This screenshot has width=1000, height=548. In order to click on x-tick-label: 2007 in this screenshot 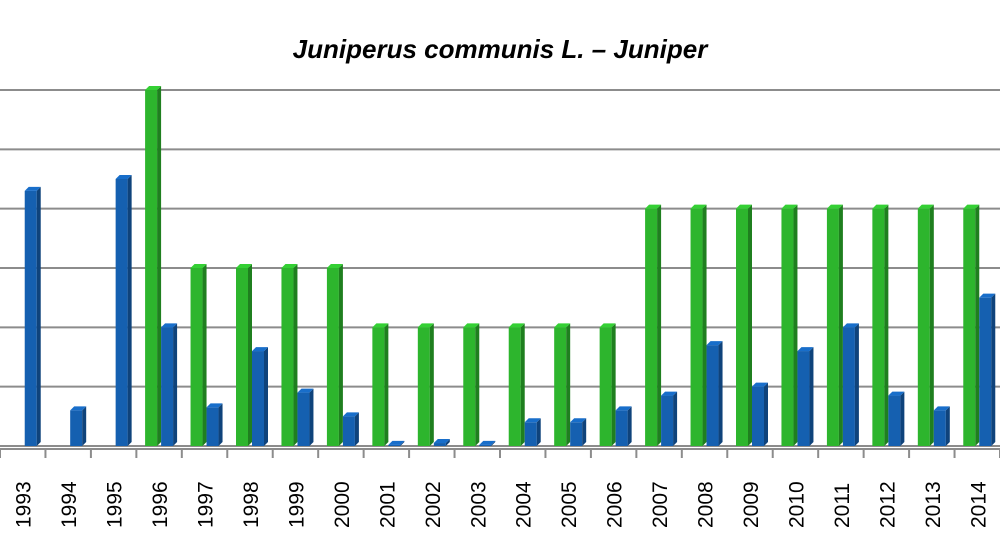, I will do `click(660, 504)`.